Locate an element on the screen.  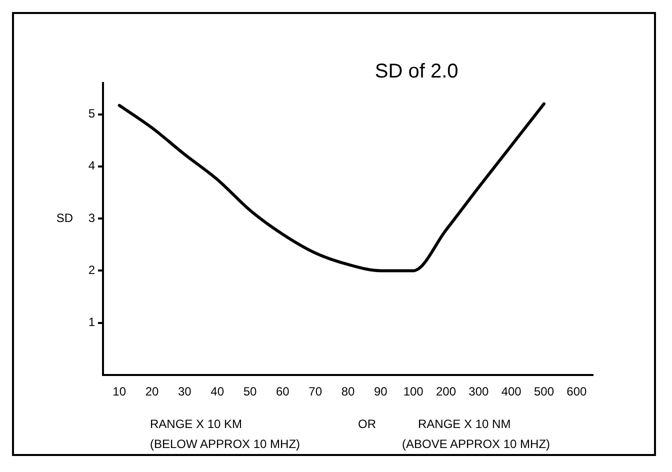
chart-title: SD of 2.0 is located at coordinates (416, 71).